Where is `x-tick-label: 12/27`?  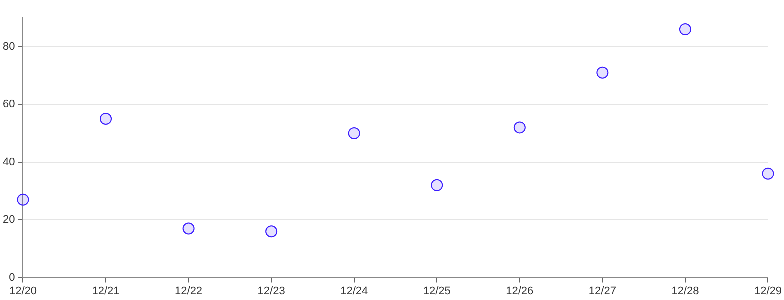
x-tick-label: 12/27 is located at coordinates (602, 291).